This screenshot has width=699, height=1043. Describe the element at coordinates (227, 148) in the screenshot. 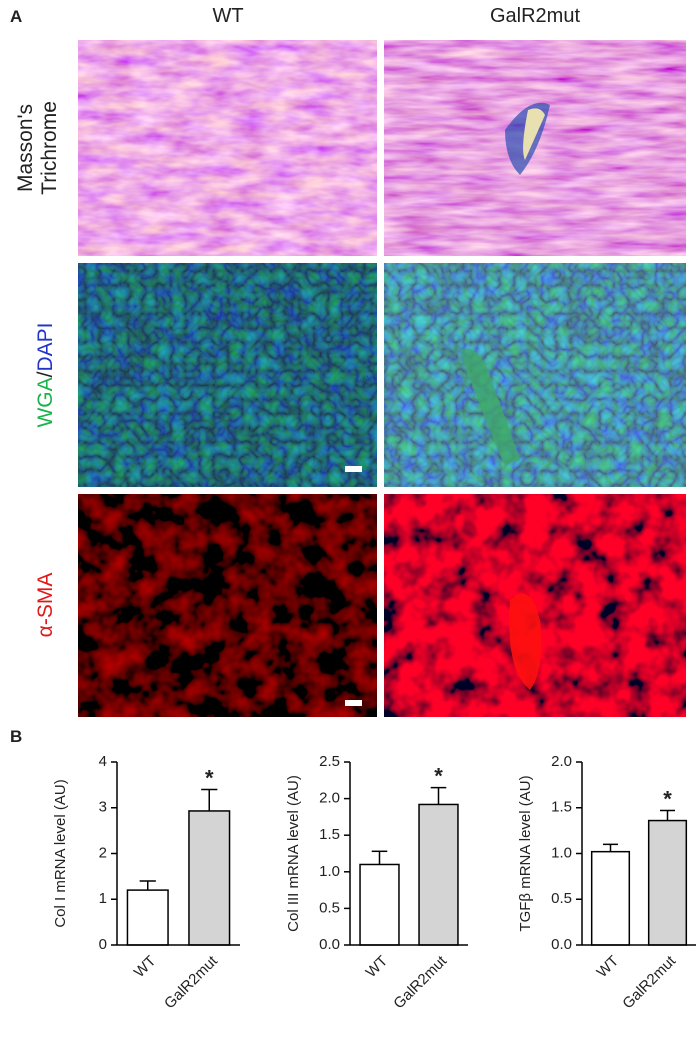

I see `trichrome-wt` at that location.